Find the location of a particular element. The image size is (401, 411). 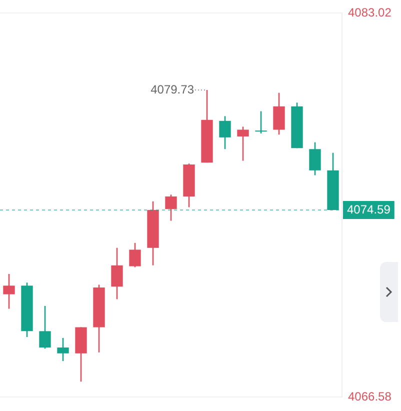

ref-line-label: 4074.59 is located at coordinates (369, 209).